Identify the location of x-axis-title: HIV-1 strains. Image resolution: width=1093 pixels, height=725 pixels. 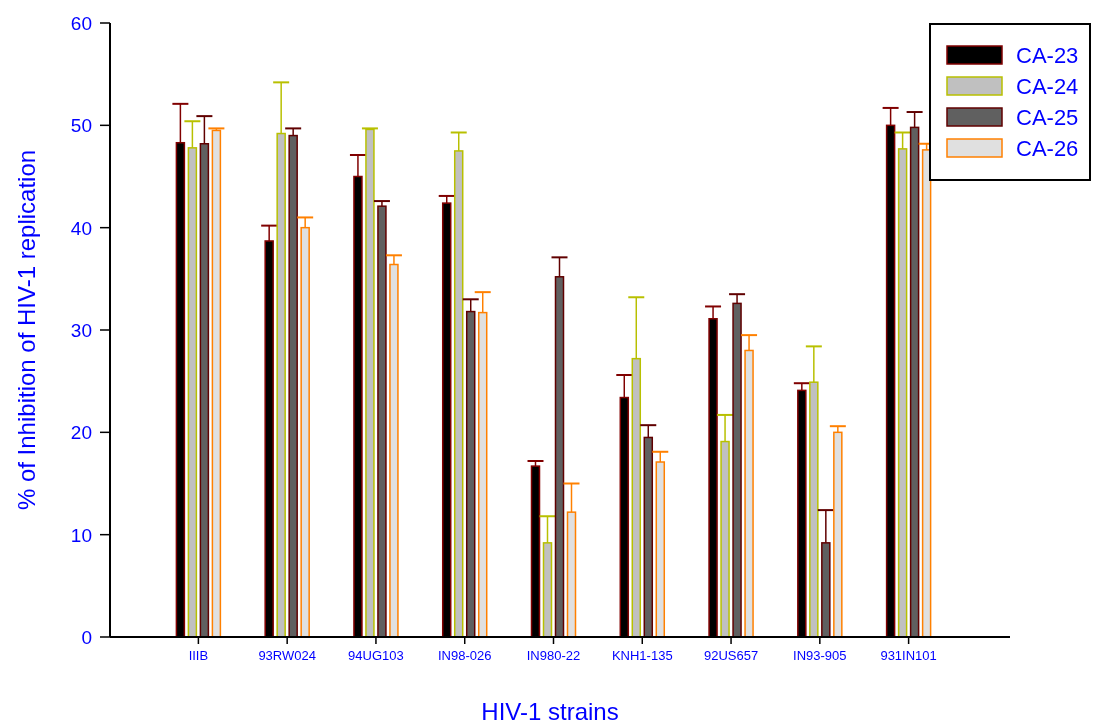
(550, 711).